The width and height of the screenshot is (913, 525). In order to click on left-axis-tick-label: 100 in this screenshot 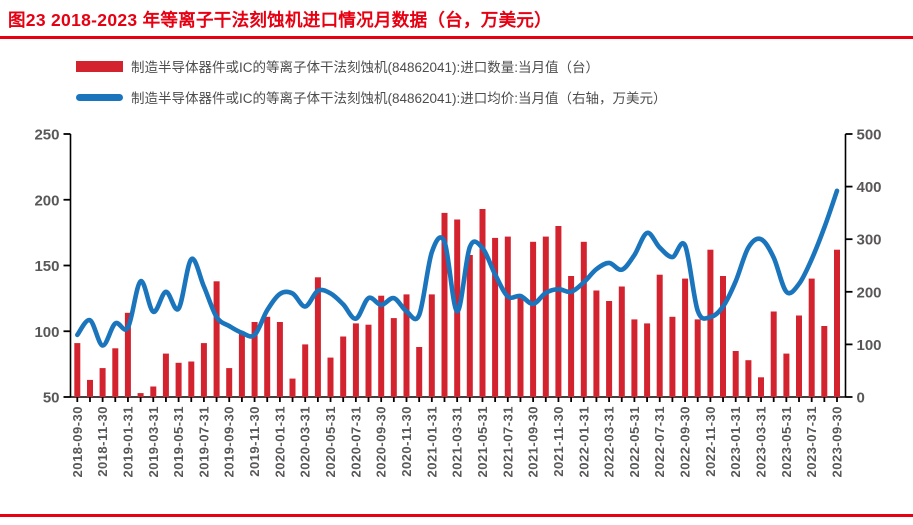, I will do `click(46, 332)`.